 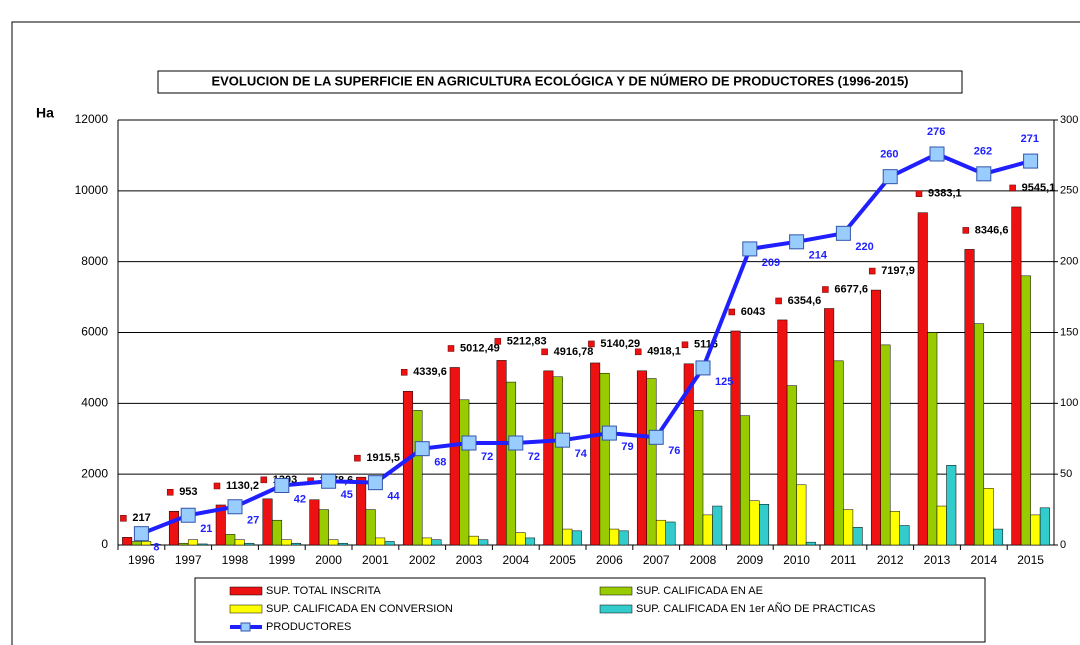 What do you see at coordinates (1039, 188) in the screenshot?
I see `data-label: 9545,1` at bounding box center [1039, 188].